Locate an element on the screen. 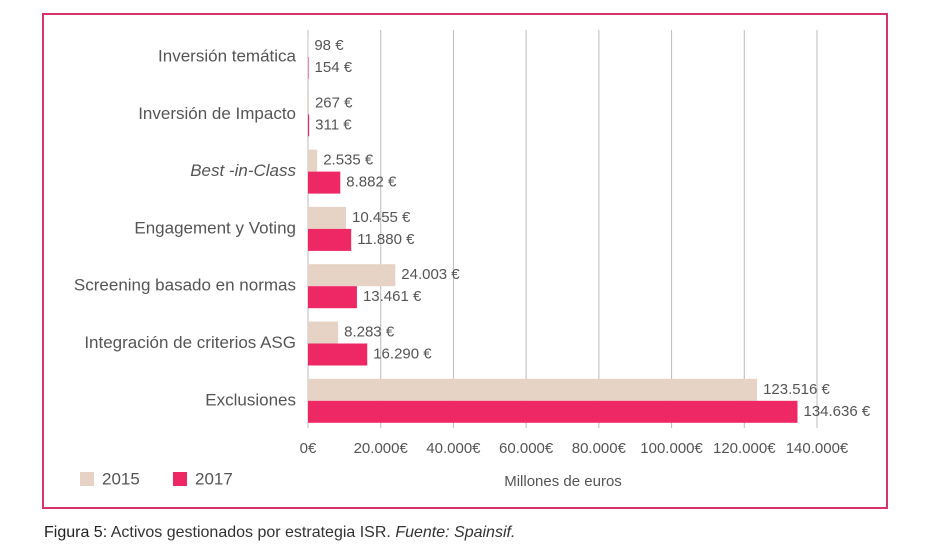 The width and height of the screenshot is (928, 557). value-label: 10.455 € is located at coordinates (381, 217).